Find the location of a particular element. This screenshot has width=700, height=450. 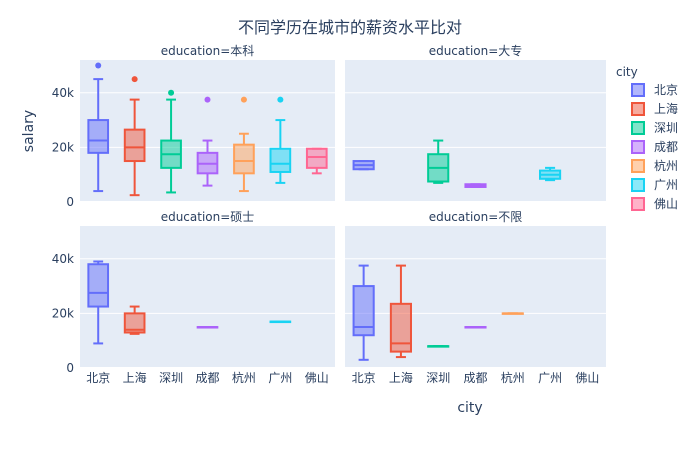

legend-label: 杭州 is located at coordinates (666, 165).